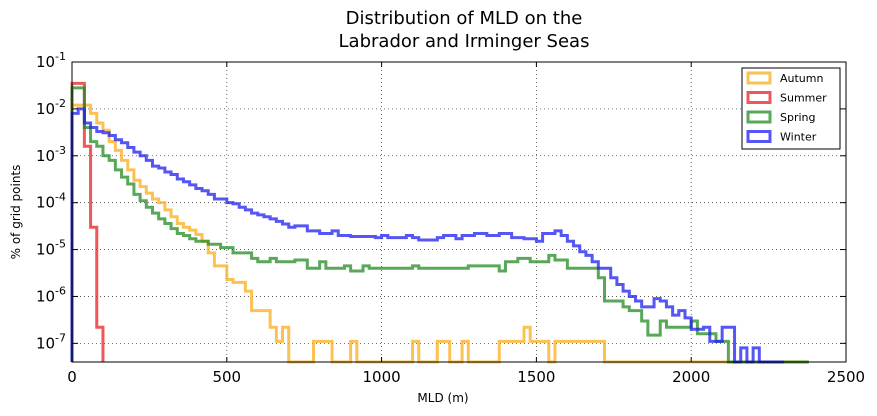 The width and height of the screenshot is (877, 416). What do you see at coordinates (464, 18) in the screenshot?
I see `chart-title-line: Distribution of MLD on the` at bounding box center [464, 18].